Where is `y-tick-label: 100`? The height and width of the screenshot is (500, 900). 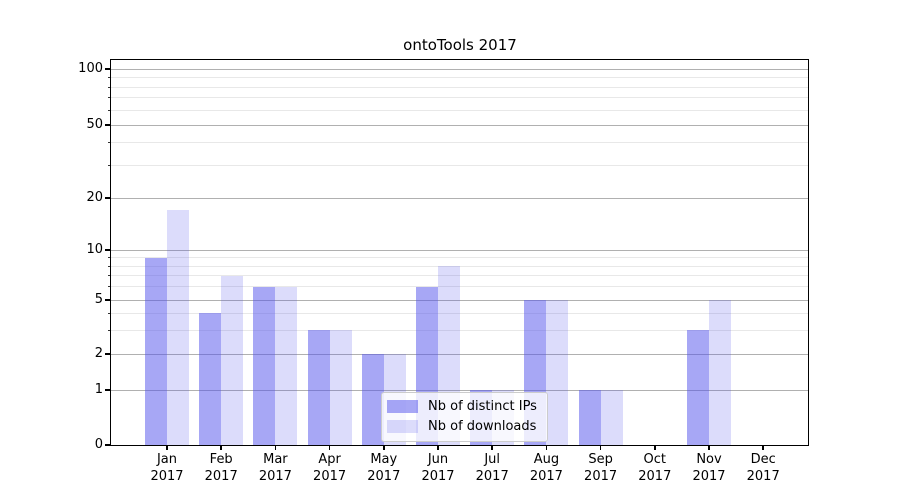 y-tick-label: 100 is located at coordinates (90, 68).